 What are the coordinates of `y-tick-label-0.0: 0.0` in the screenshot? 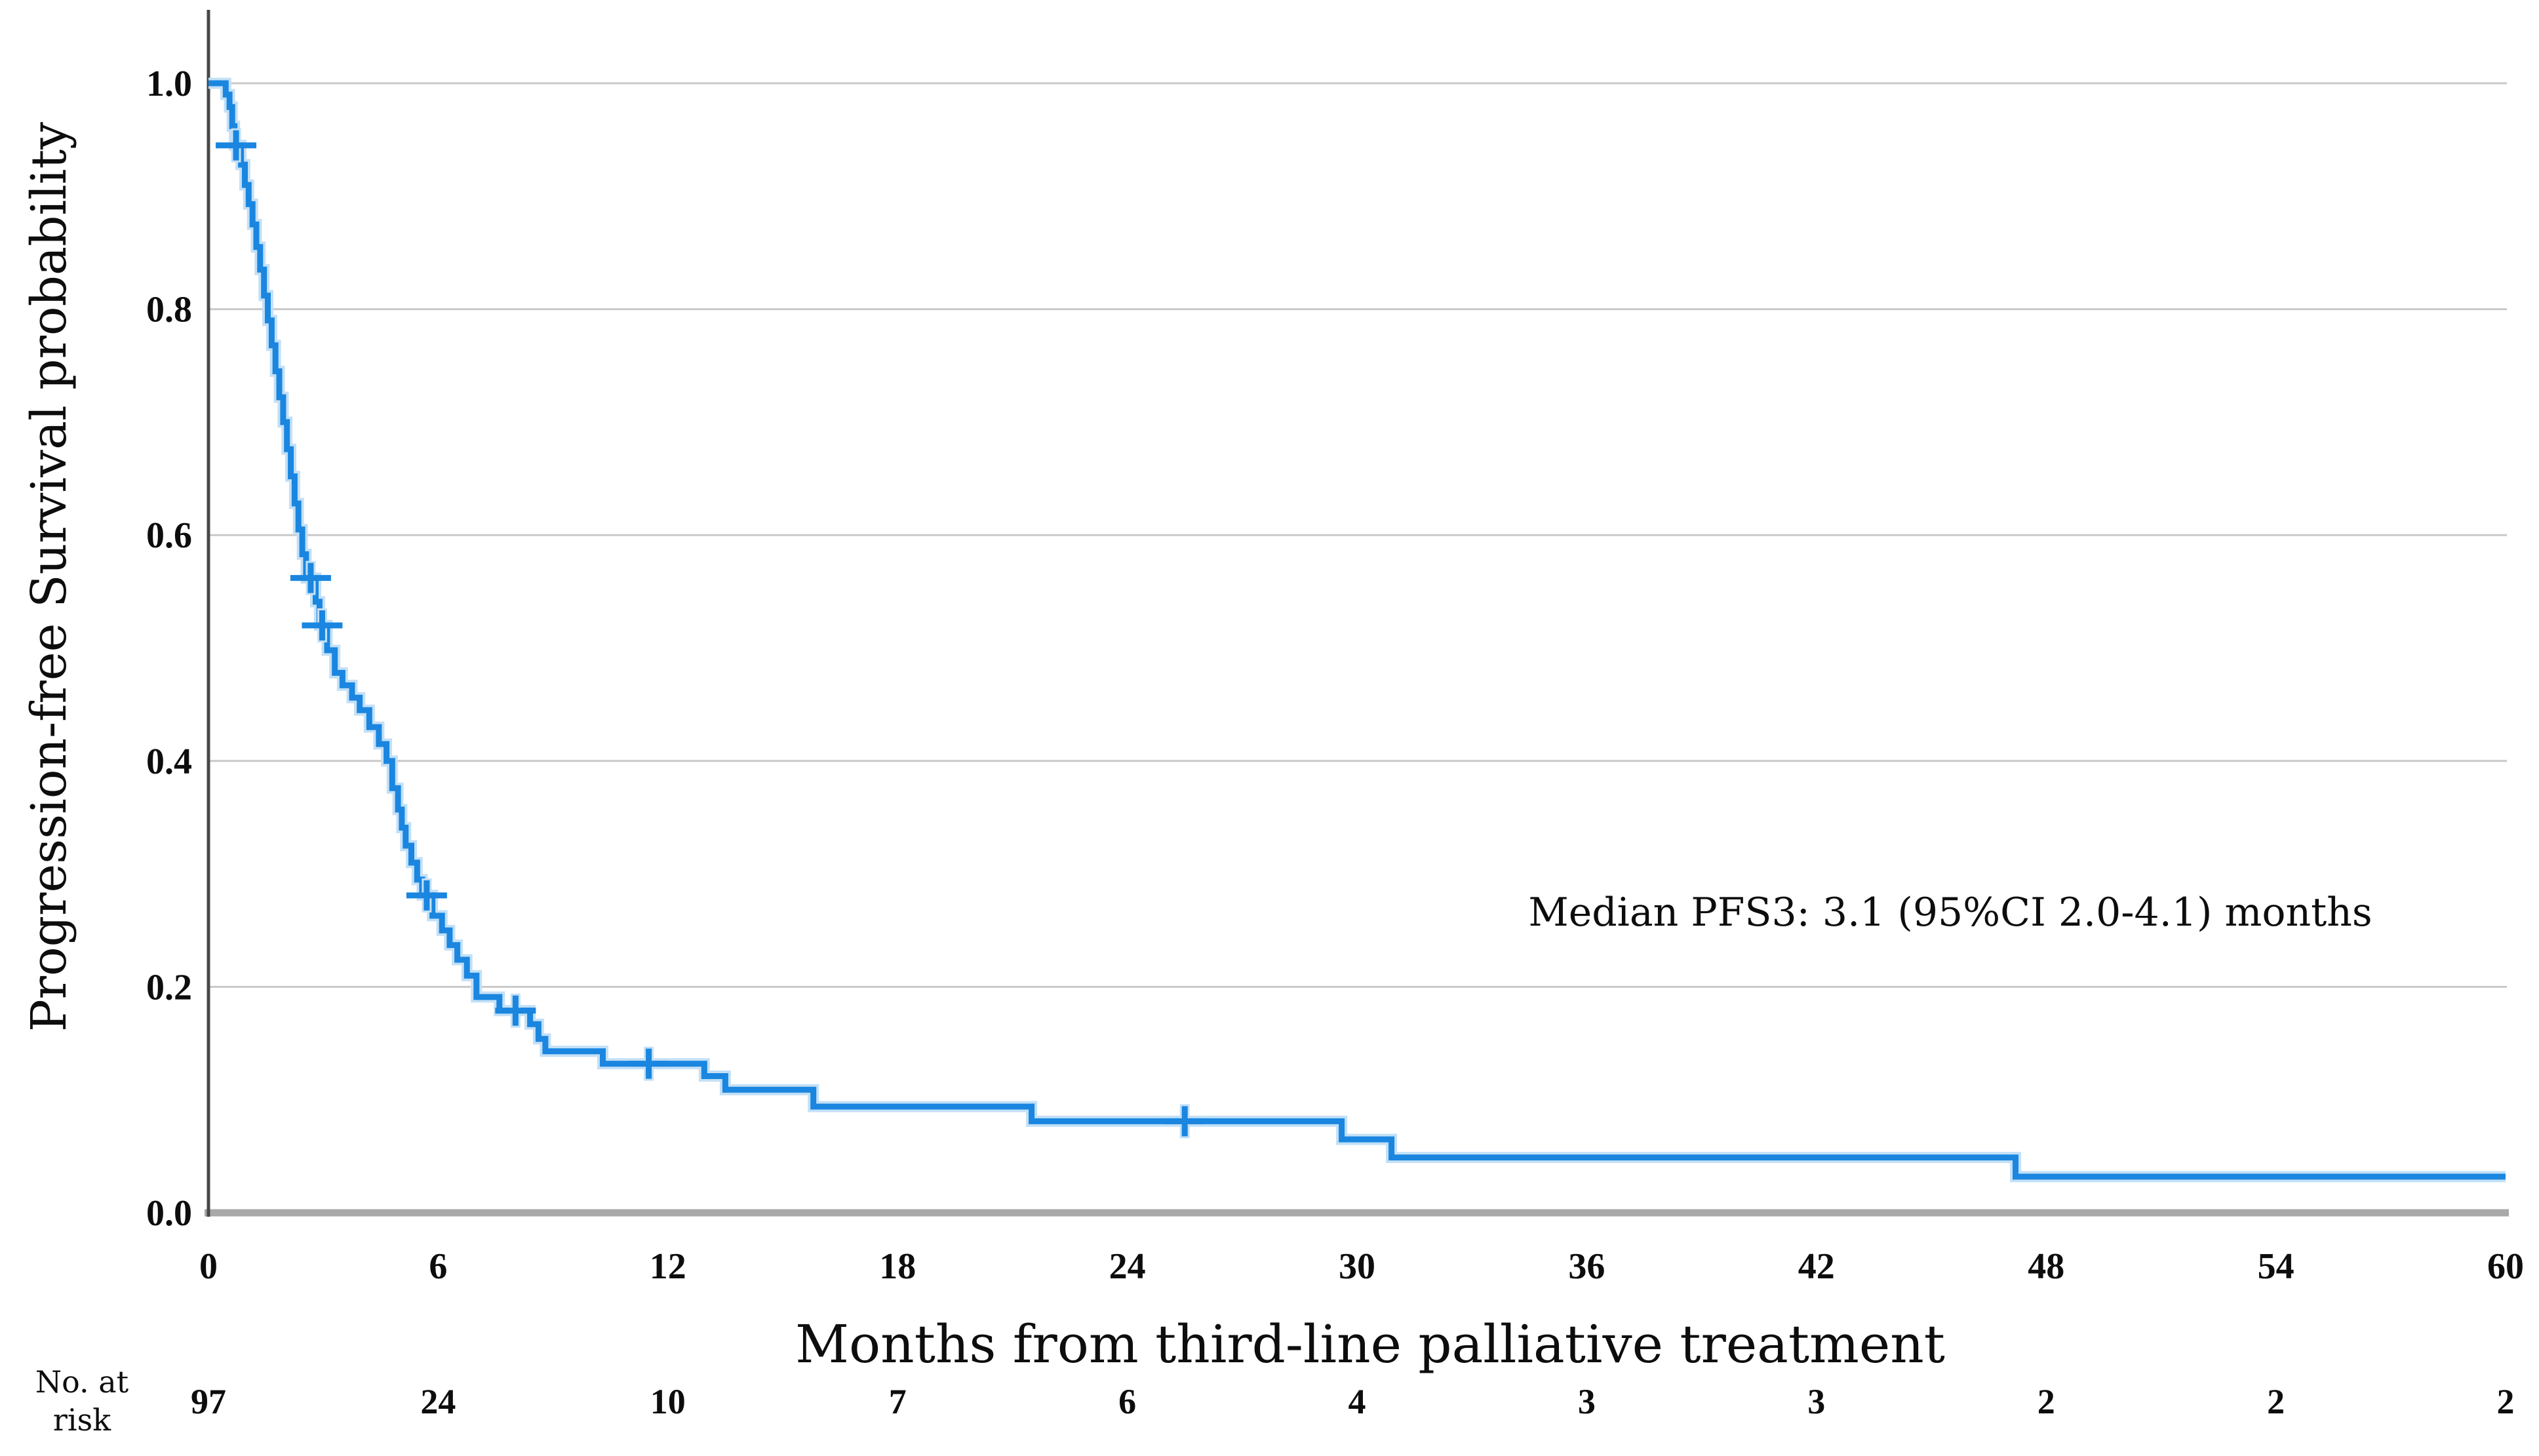 It's located at (169, 1213).